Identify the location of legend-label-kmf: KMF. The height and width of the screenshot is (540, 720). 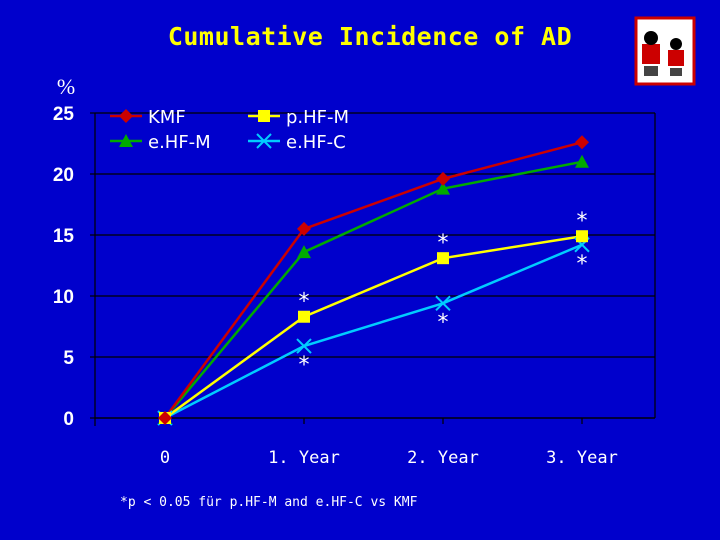
(167, 117).